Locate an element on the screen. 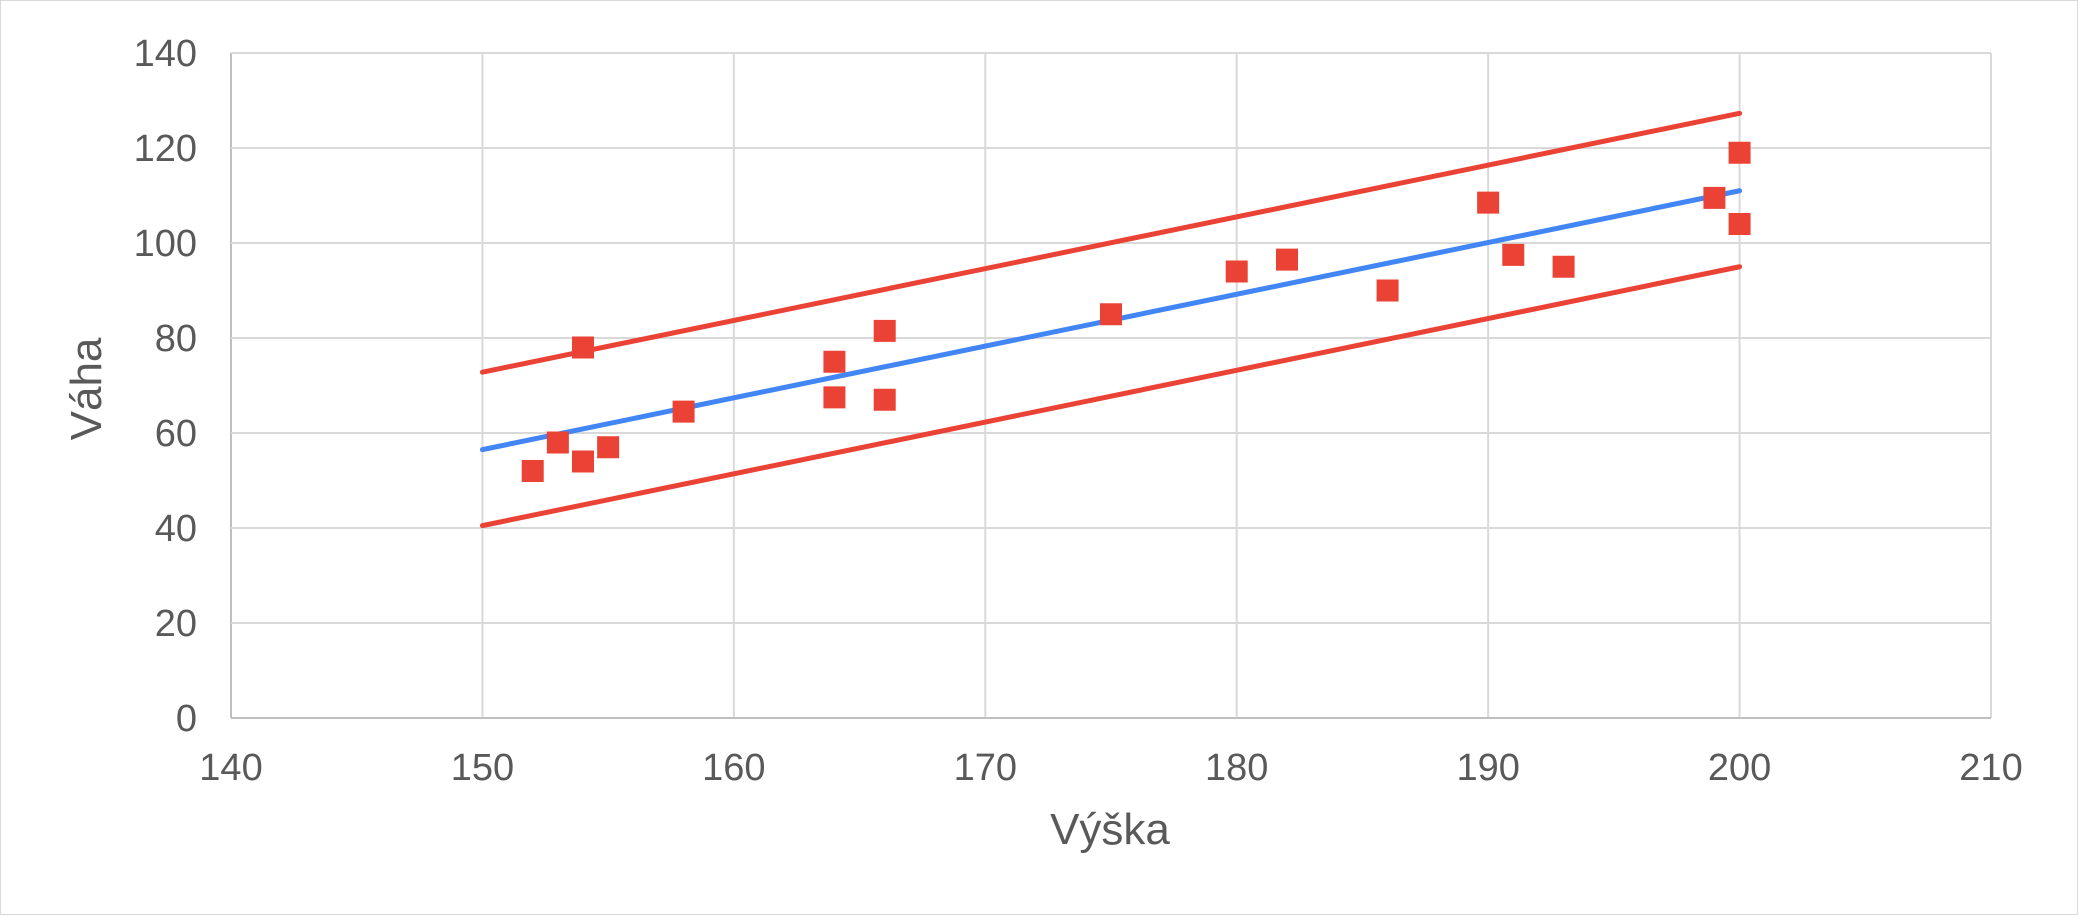 This screenshot has width=2078, height=916. x-tick-label: 210 is located at coordinates (1990, 768).